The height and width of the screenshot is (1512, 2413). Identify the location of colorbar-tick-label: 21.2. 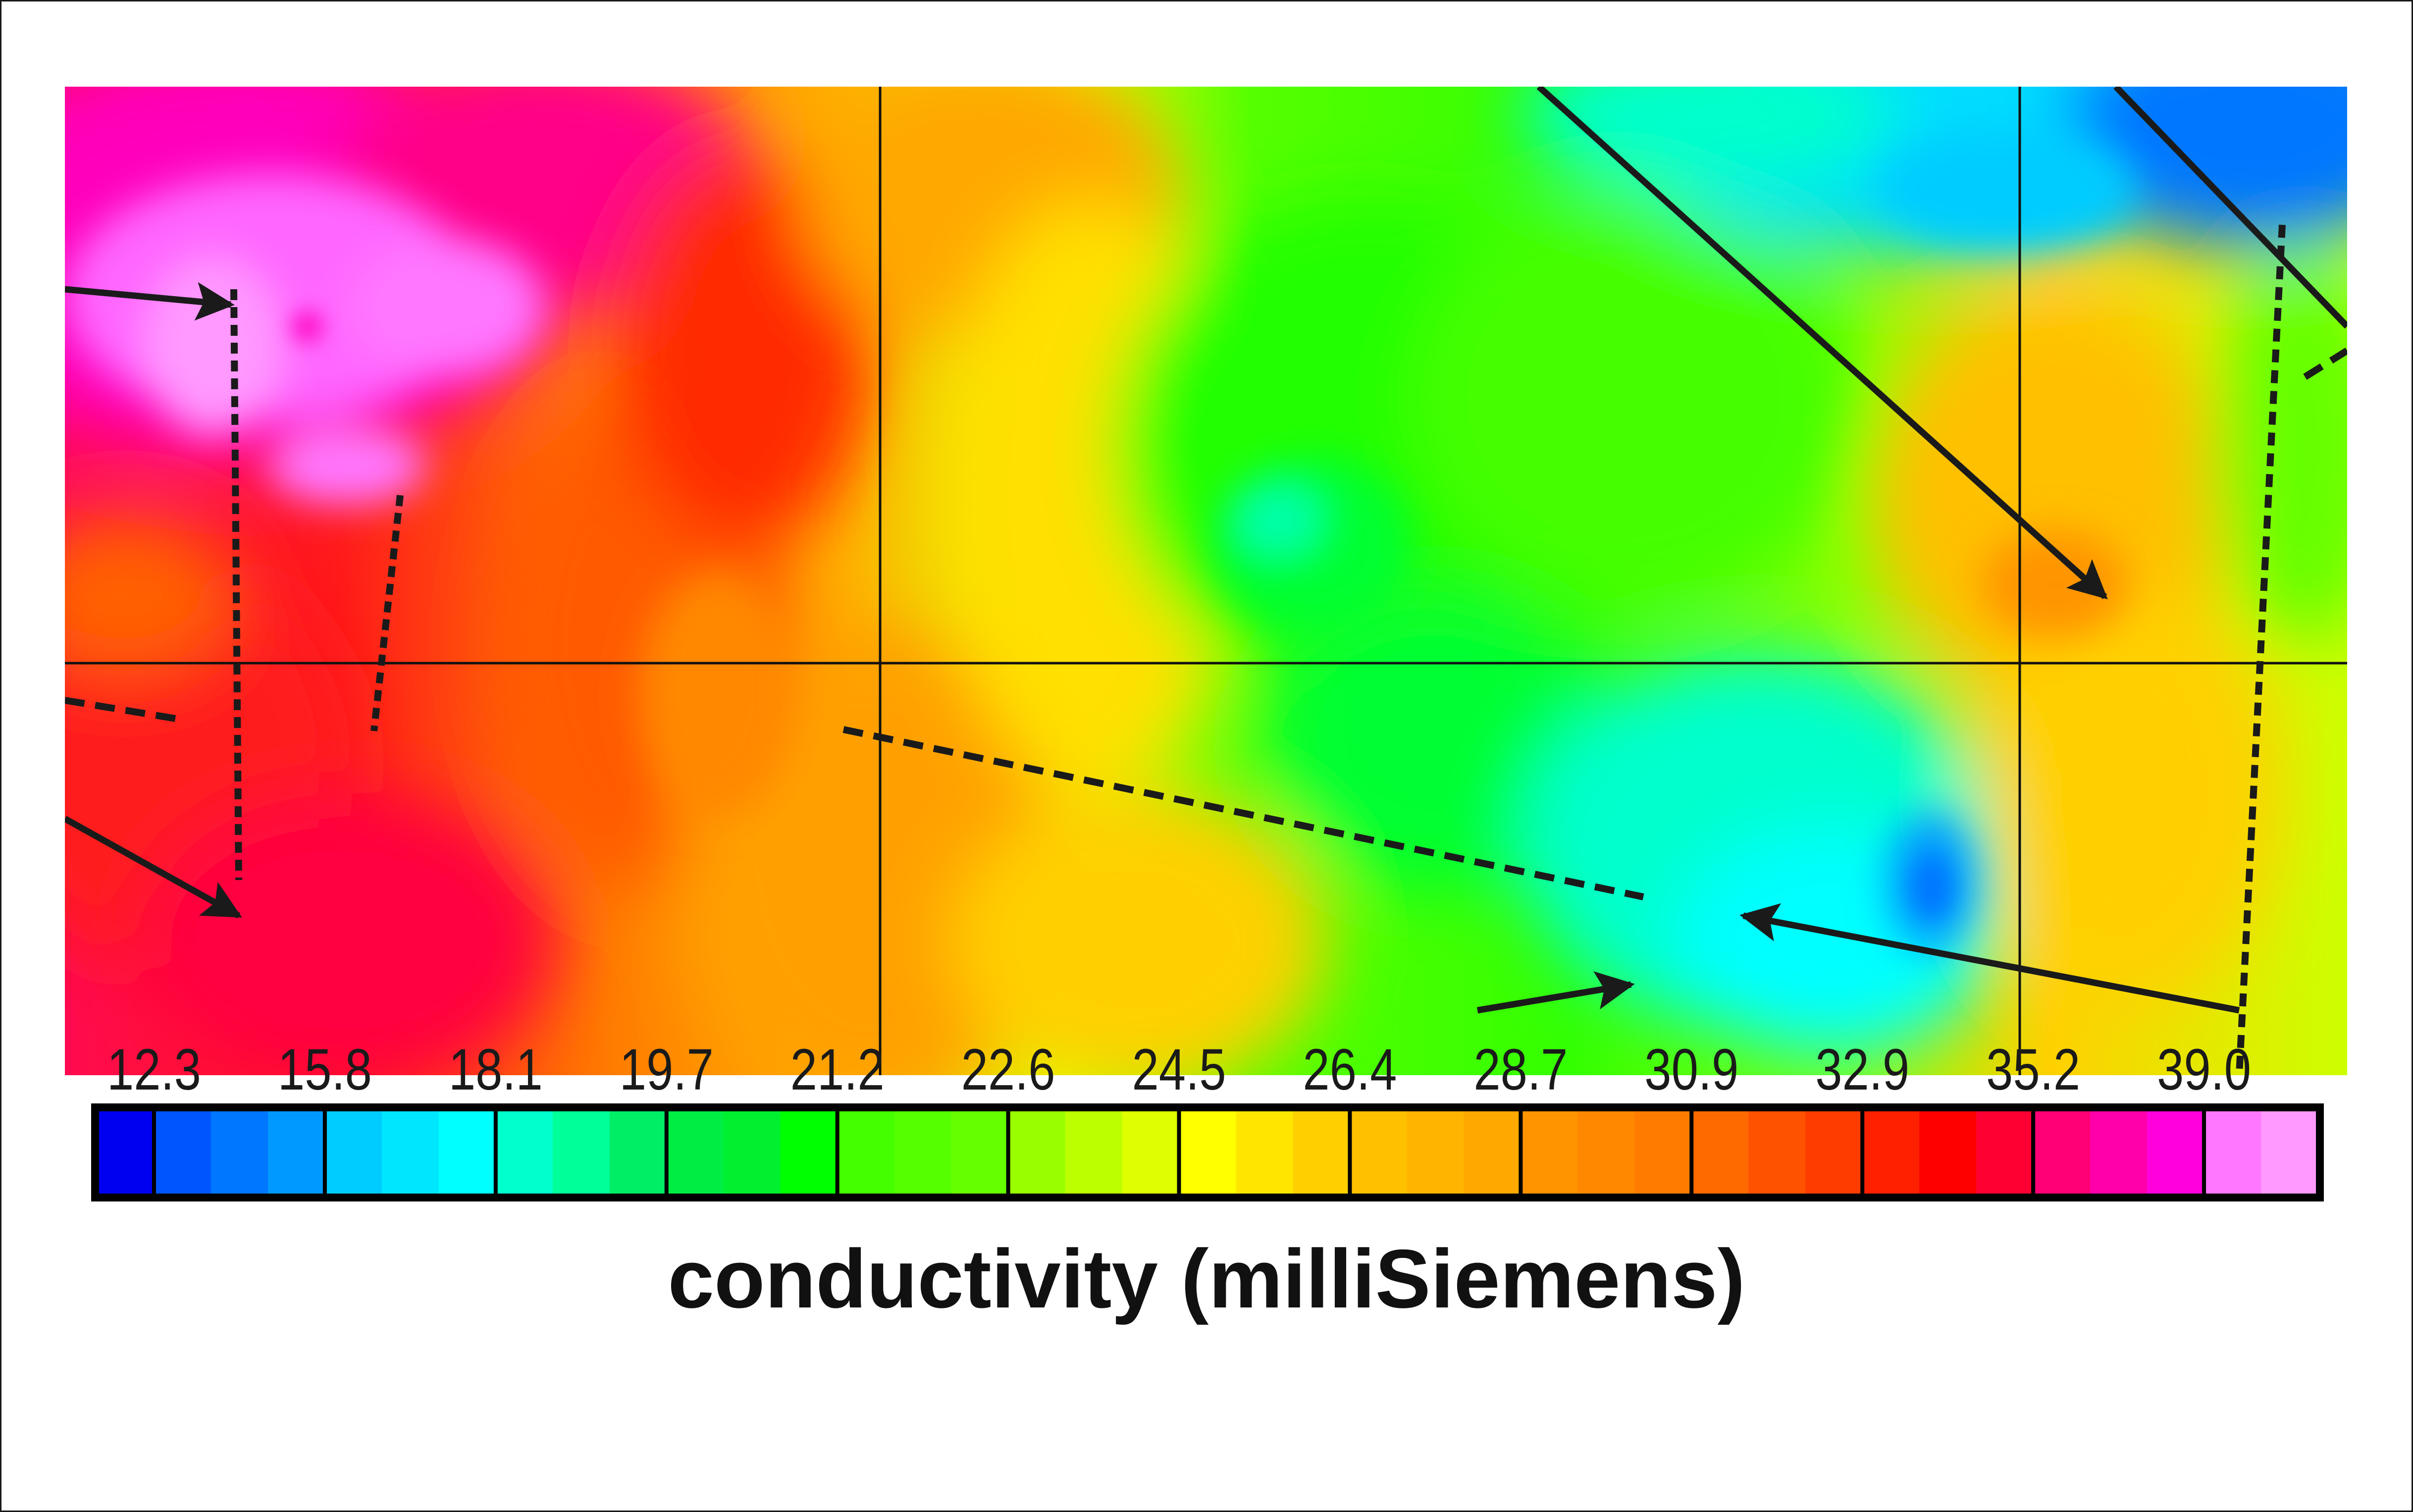
(837, 1069).